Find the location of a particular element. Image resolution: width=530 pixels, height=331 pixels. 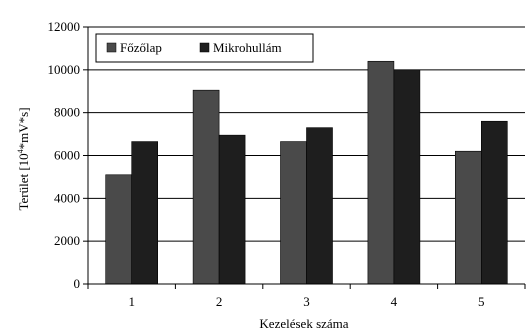

legend: Főzőlap Mikrohullám is located at coordinates (204, 48).